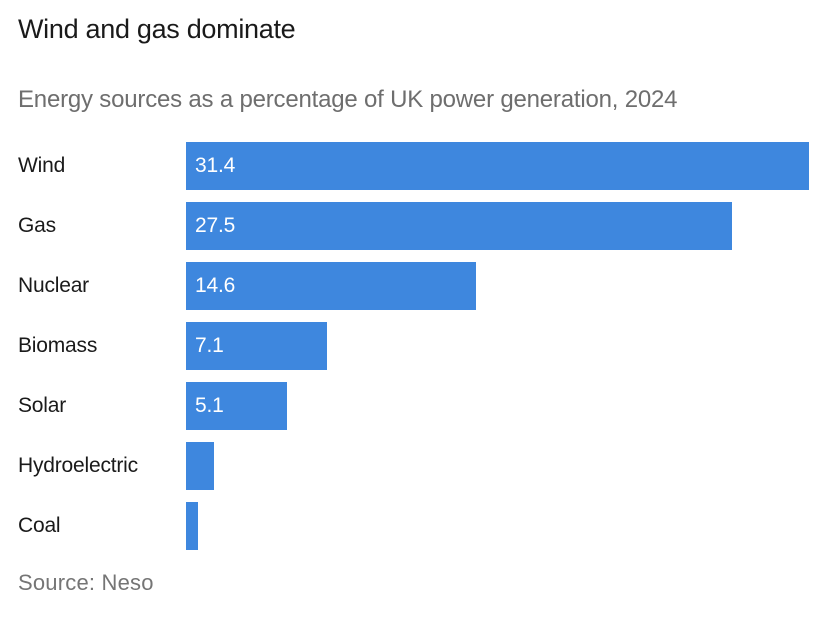 The width and height of the screenshot is (828, 636). Describe the element at coordinates (42, 165) in the screenshot. I see `category-label: Wind` at that location.